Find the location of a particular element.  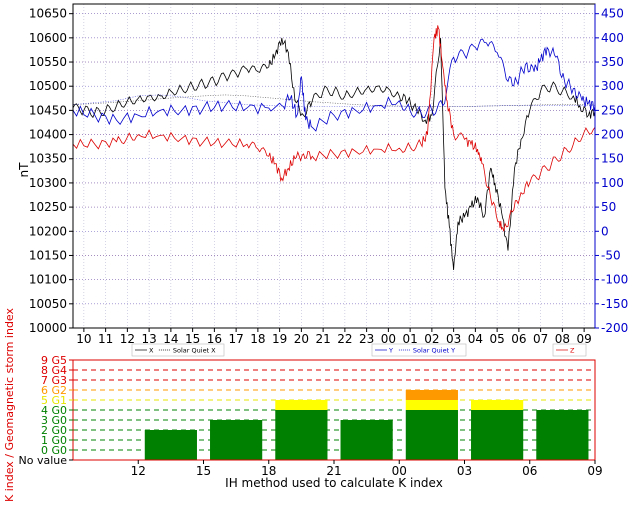

right-tick-label: 150 is located at coordinates (612, 159).